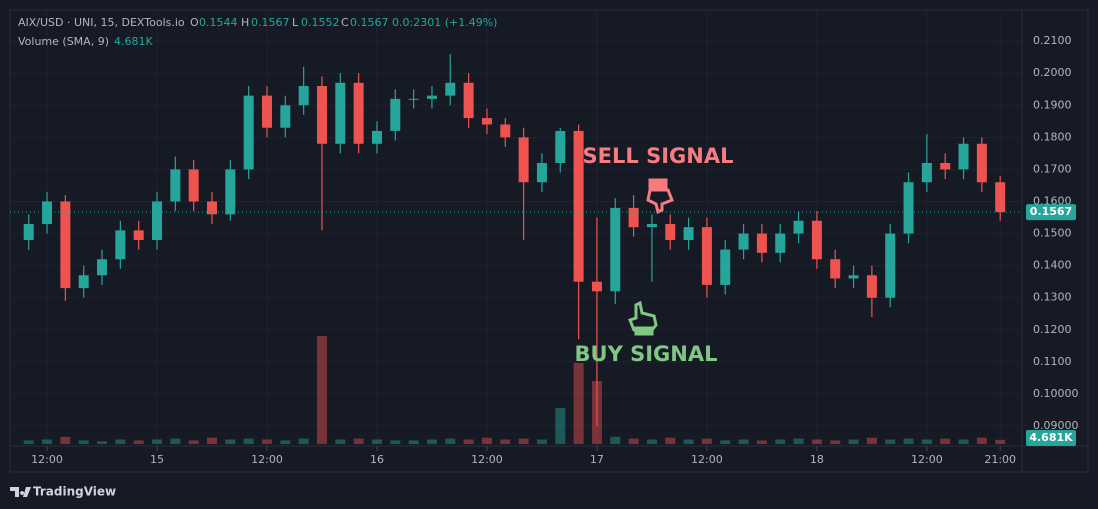 This screenshot has width=1098, height=509. What do you see at coordinates (1052, 136) in the screenshot?
I see `y-tick-label: 0.1800` at bounding box center [1052, 136].